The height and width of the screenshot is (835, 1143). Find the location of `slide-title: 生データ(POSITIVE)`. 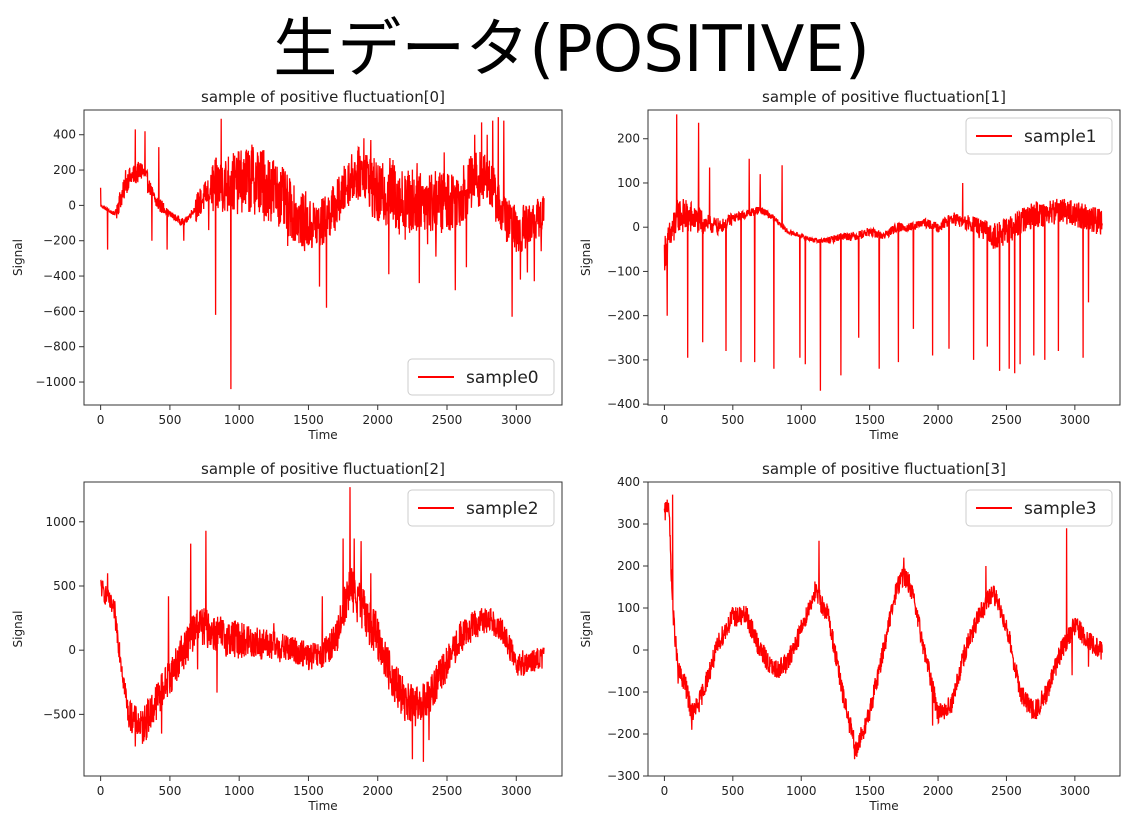

slide-title: 生データ(POSITIVE) is located at coordinates (571, 50).